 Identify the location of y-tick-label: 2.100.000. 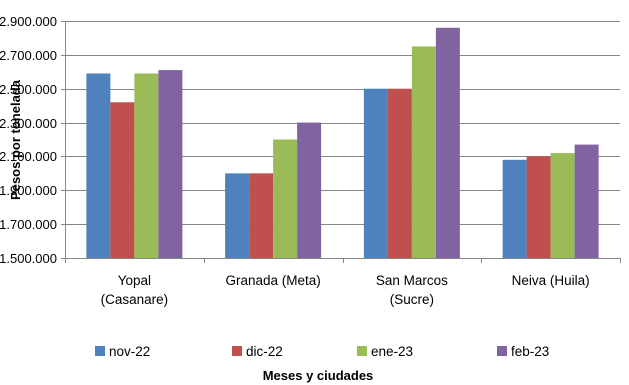
(28, 156).